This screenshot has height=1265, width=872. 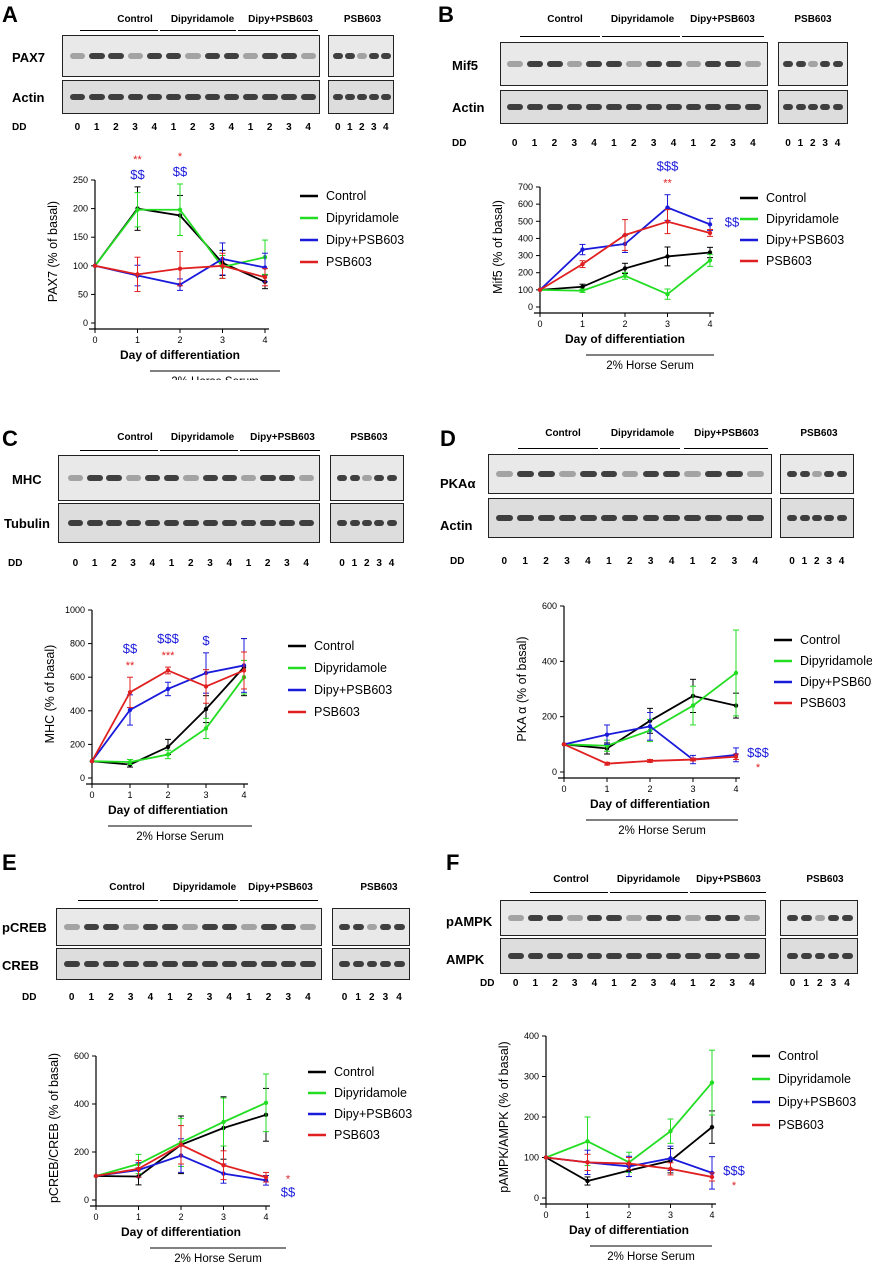 What do you see at coordinates (469, 921) in the screenshot?
I see `blot-label: pAMPK` at bounding box center [469, 921].